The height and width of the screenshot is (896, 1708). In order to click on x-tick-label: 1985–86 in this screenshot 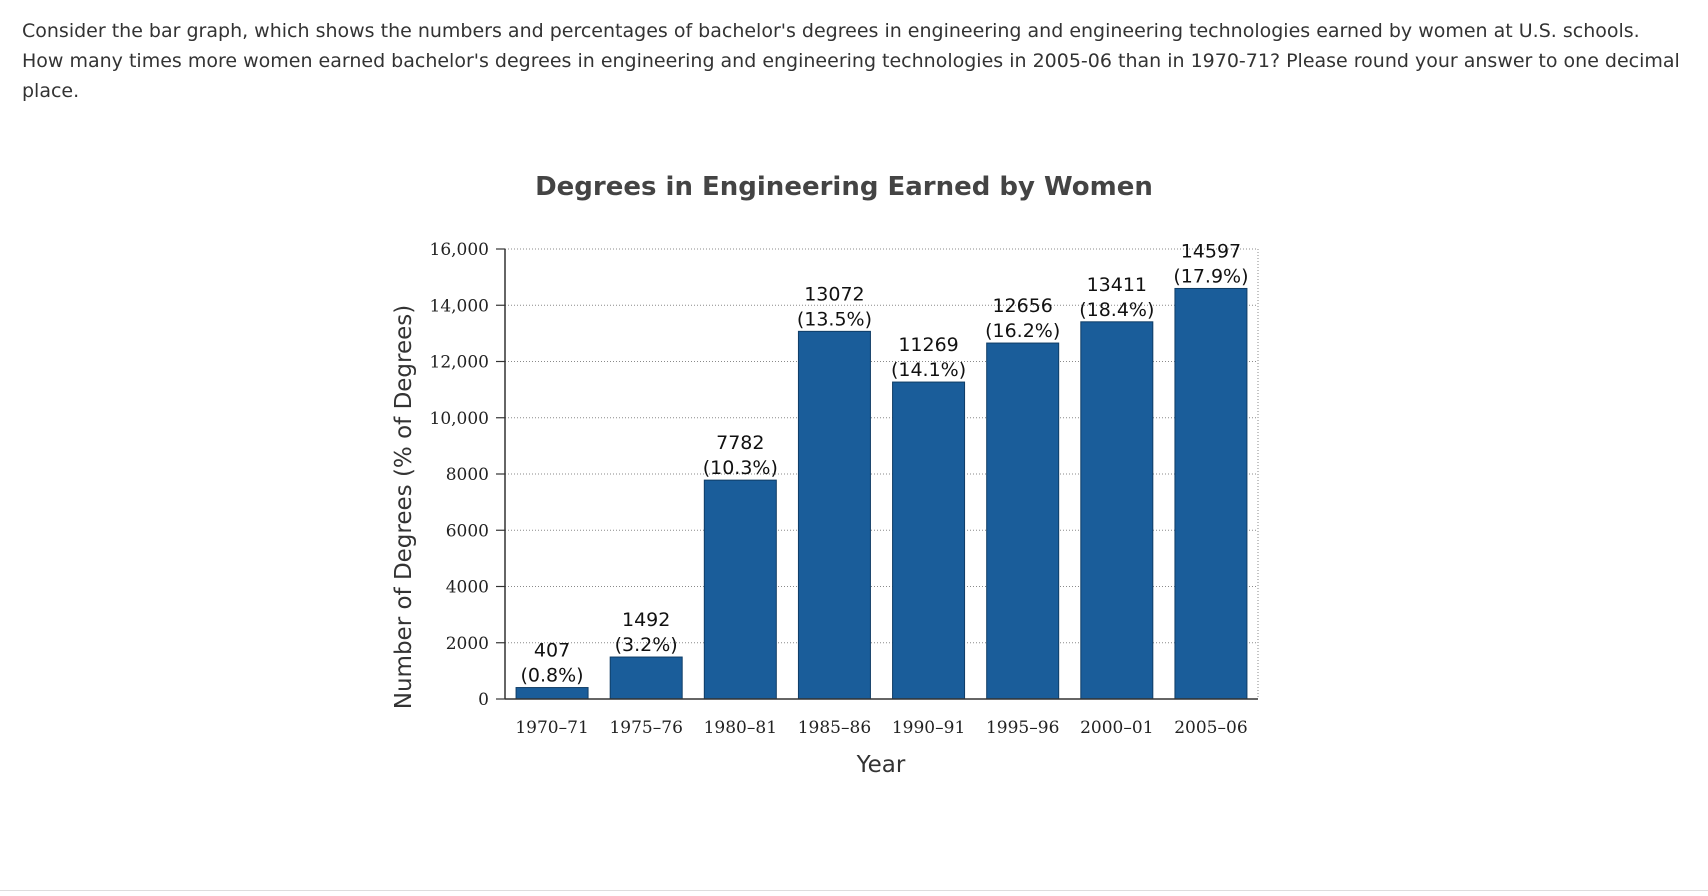, I will do `click(834, 728)`.